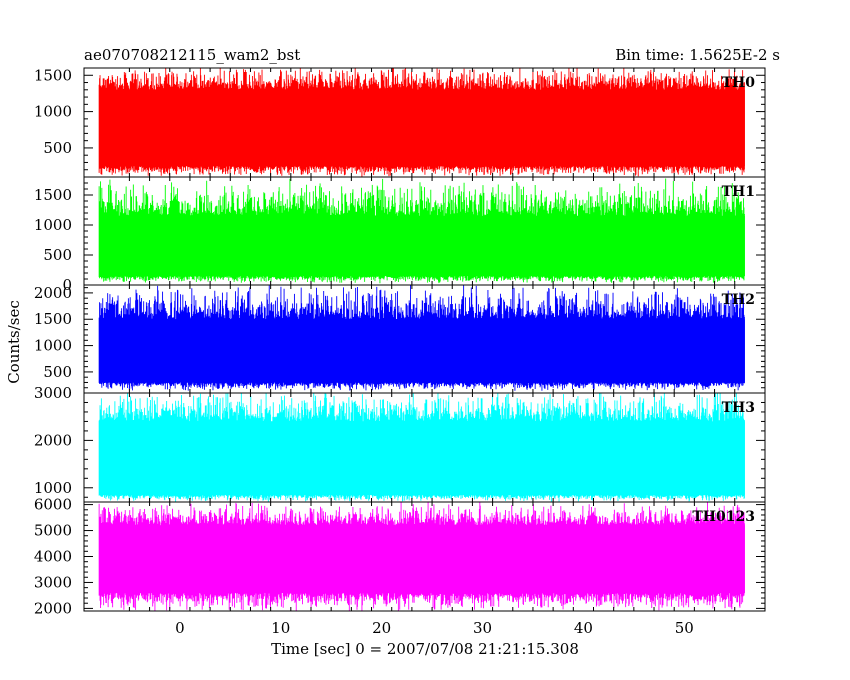 Image resolution: width=850 pixels, height=680 pixels. Describe the element at coordinates (192, 55) in the screenshot. I see `chart-title: ae070708212115_wam2_bst` at that location.